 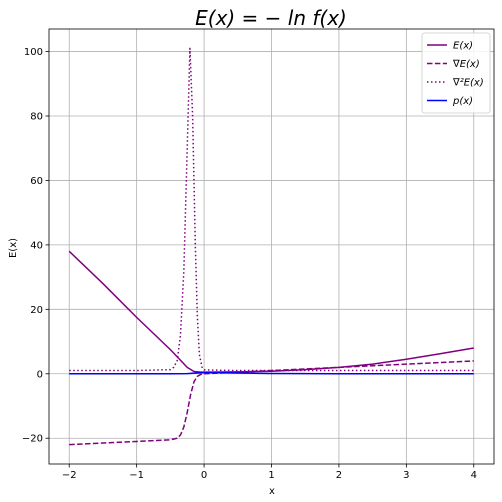 What do you see at coordinates (339, 475) in the screenshot?
I see `x-tick-label: 2` at bounding box center [339, 475].